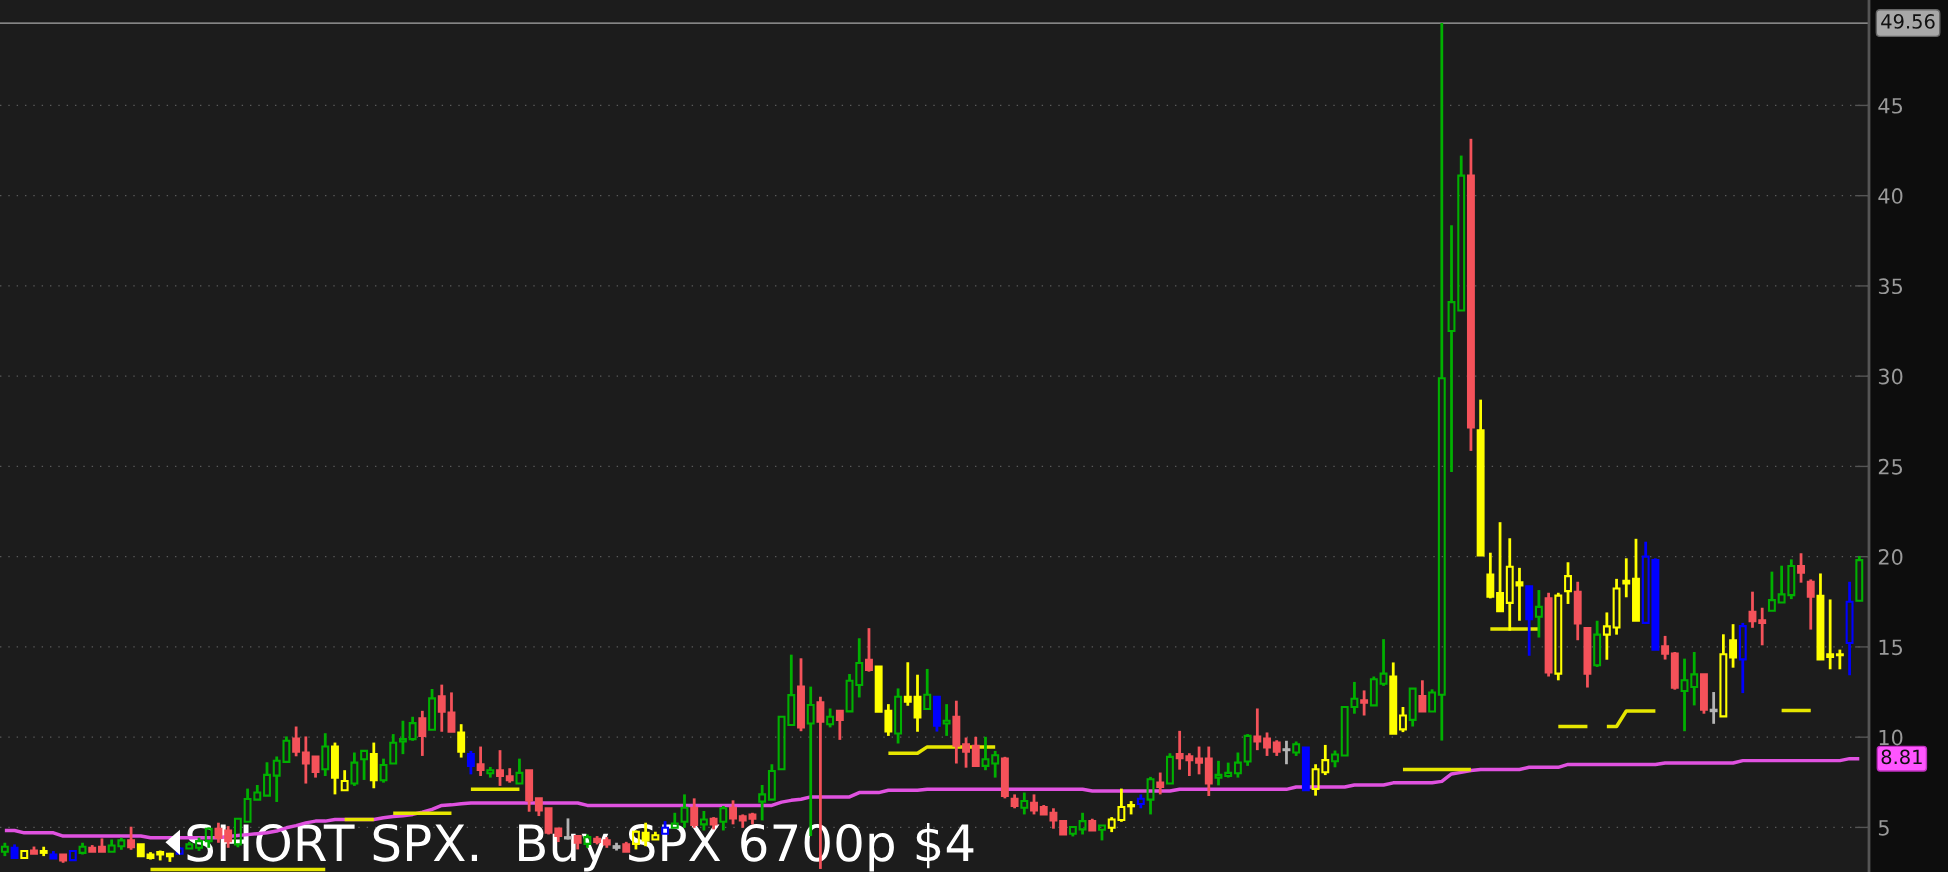  Describe the element at coordinates (1901, 757) in the screenshot. I see `text: 8.81` at that location.